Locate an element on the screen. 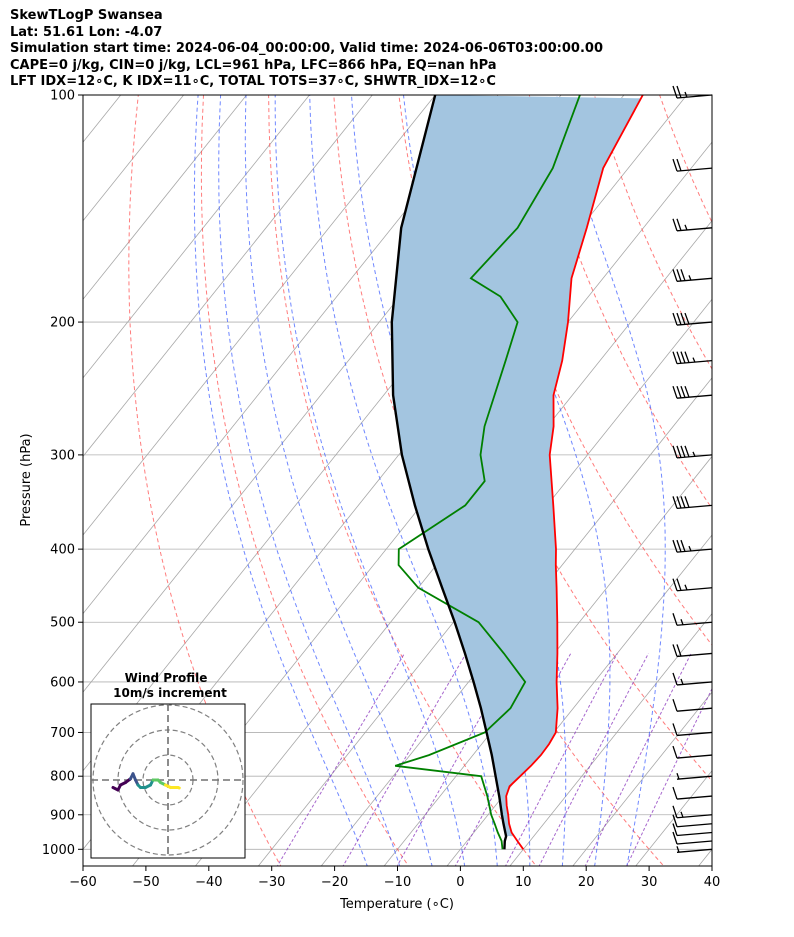  x-tick-label: −40 is located at coordinates (208, 882).